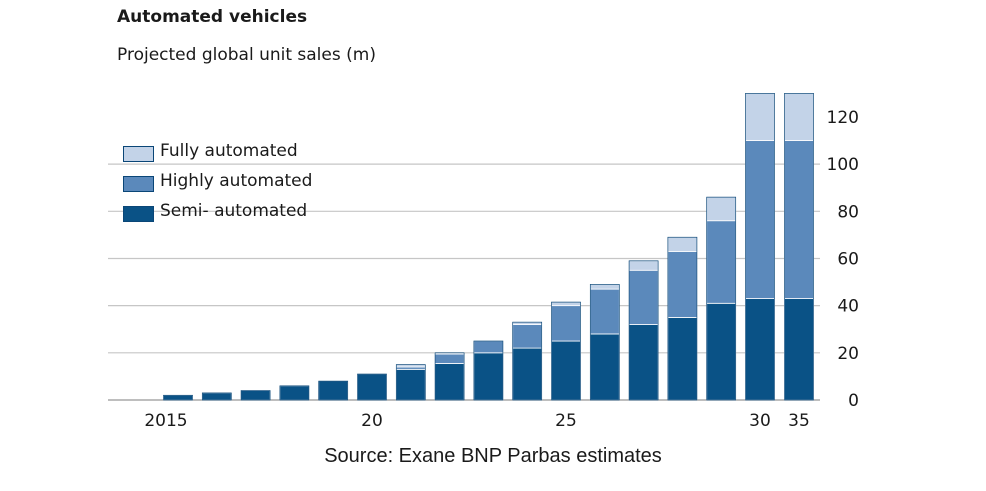 This screenshot has height=491, width=986. I want to click on legend-label: Semi- automated, so click(234, 211).